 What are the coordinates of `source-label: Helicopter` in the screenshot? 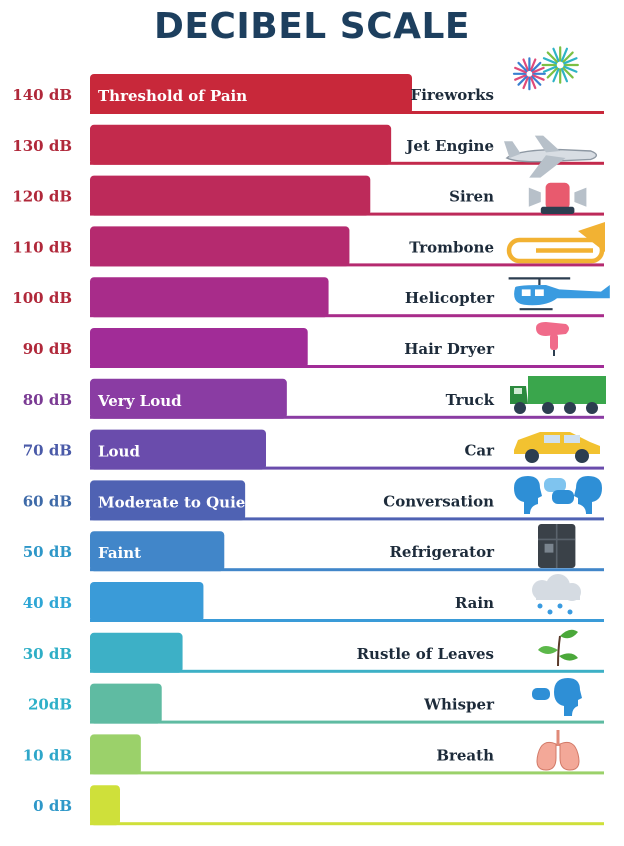 It's located at (450, 298).